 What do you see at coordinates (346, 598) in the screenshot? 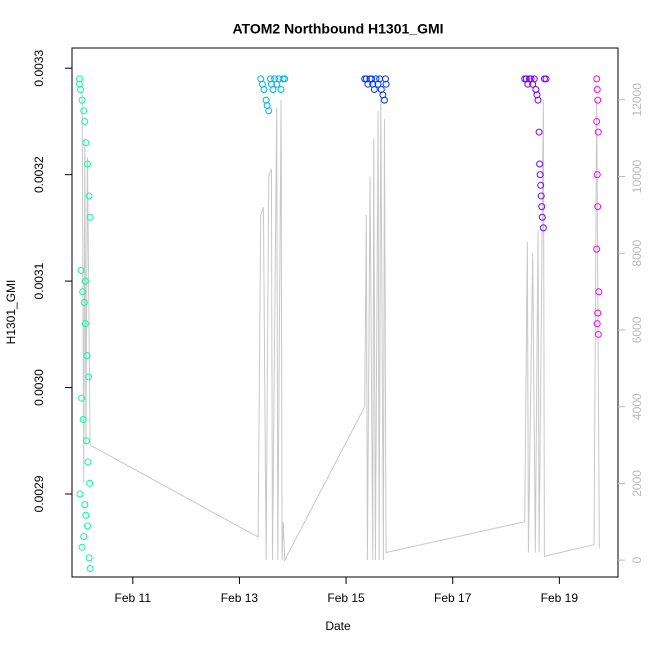
I see `x-tick-label: Feb 15` at bounding box center [346, 598].